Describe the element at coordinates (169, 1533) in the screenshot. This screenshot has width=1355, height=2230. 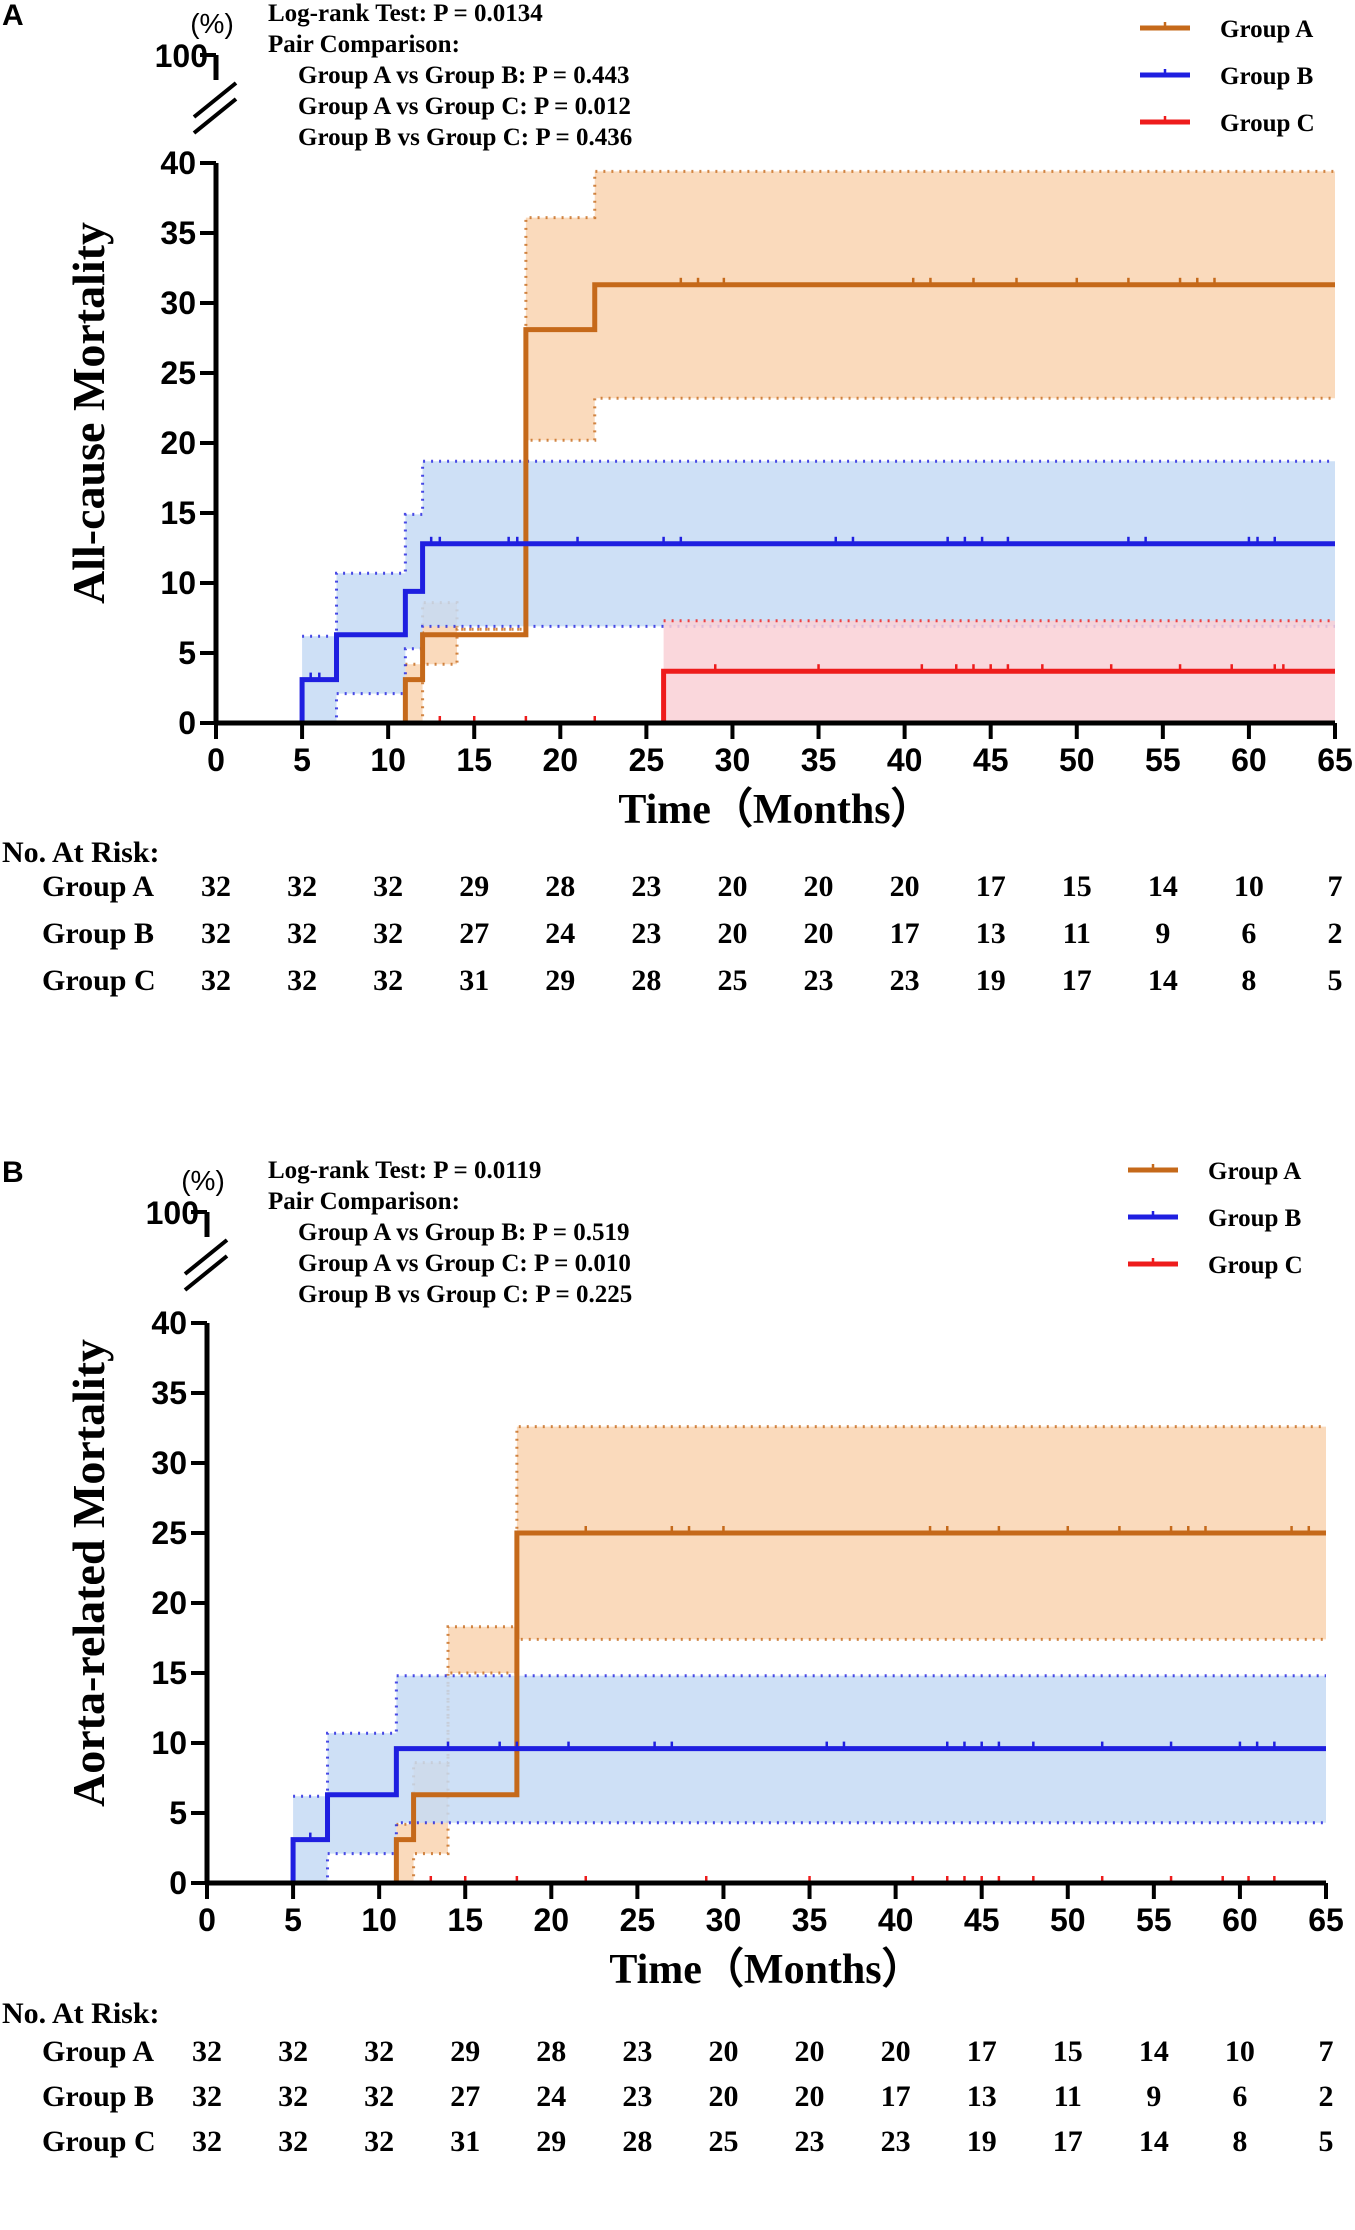
I see `y-tick-label: 25` at that location.